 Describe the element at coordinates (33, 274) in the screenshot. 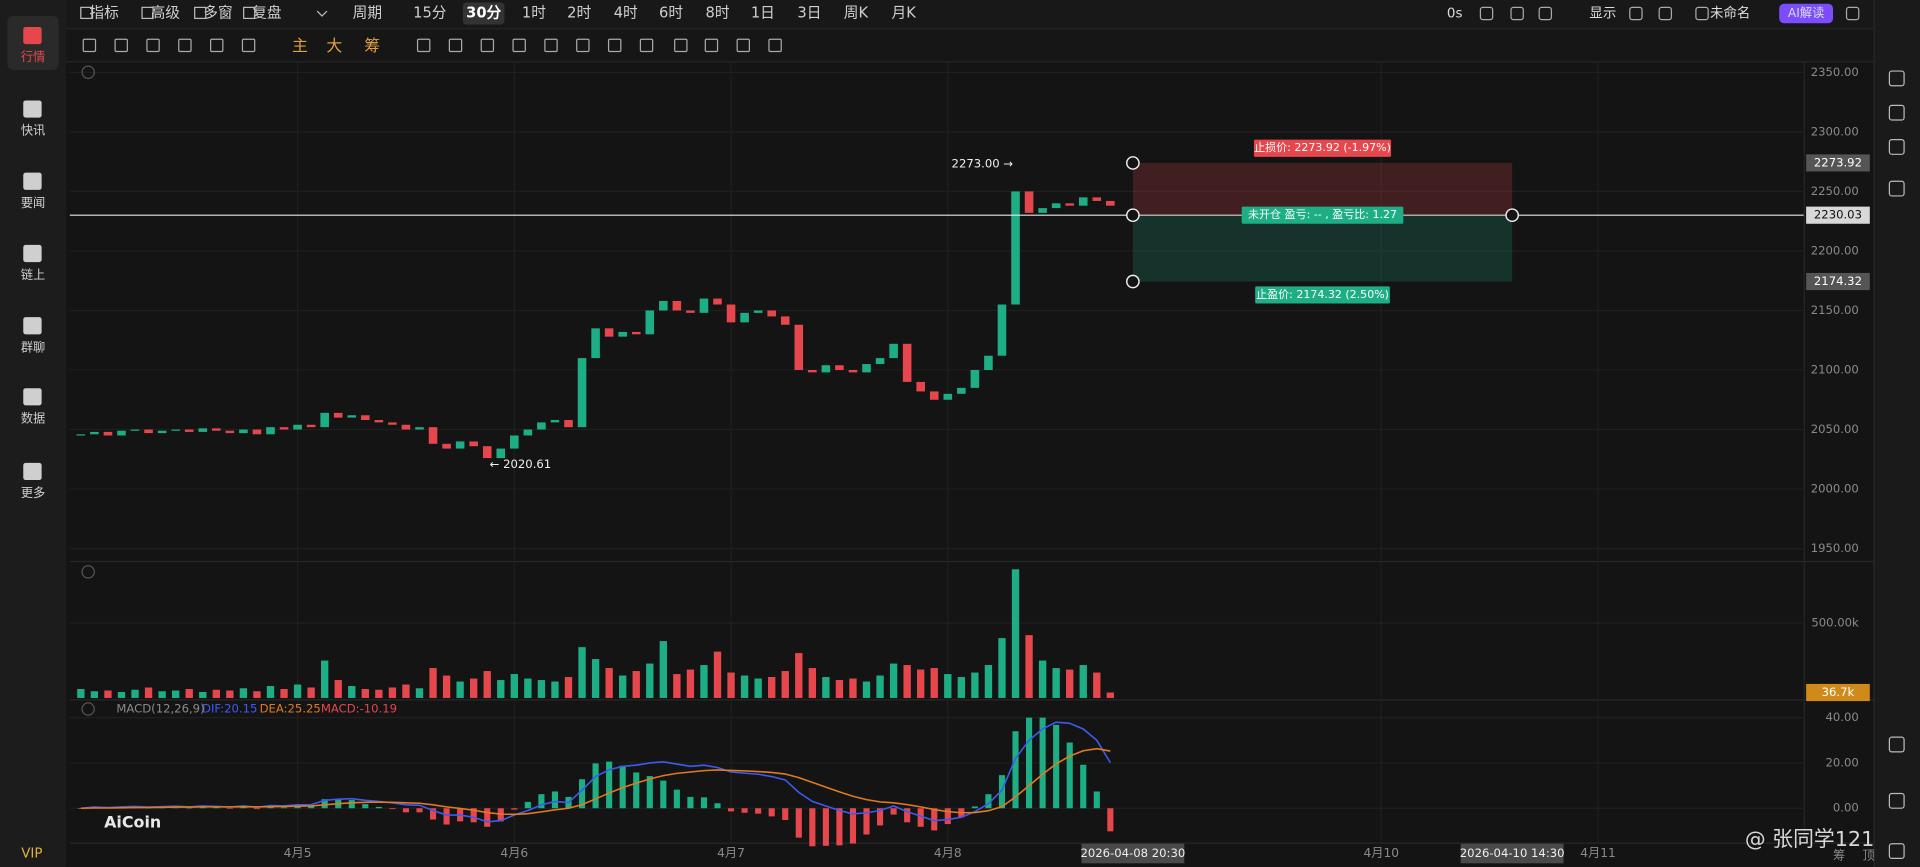

I see `sidebar-label: 链上` at that location.